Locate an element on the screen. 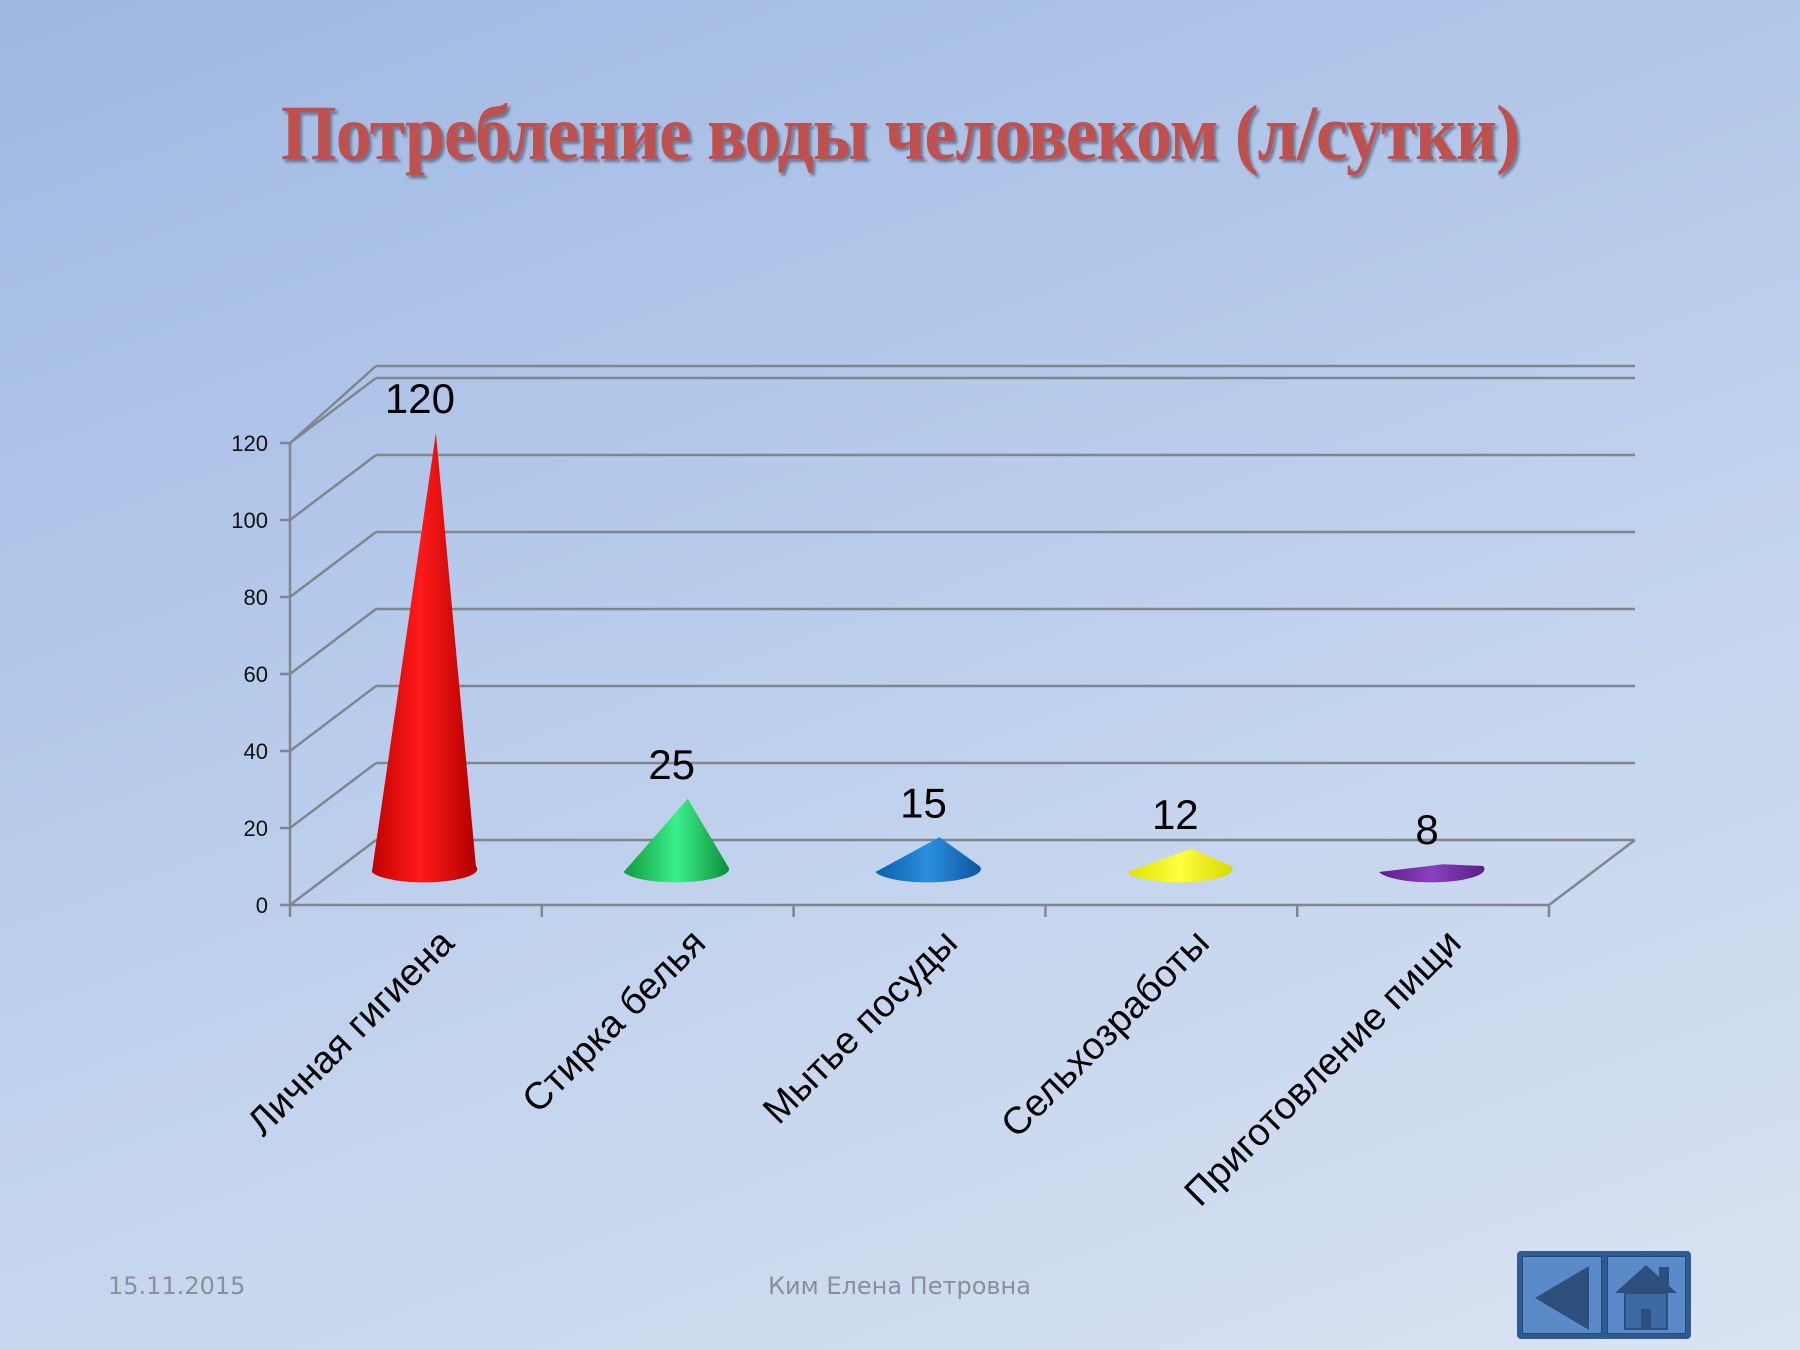 This screenshot has height=1350, width=1800. x-category-label: Мытье посуды is located at coordinates (860, 1027).